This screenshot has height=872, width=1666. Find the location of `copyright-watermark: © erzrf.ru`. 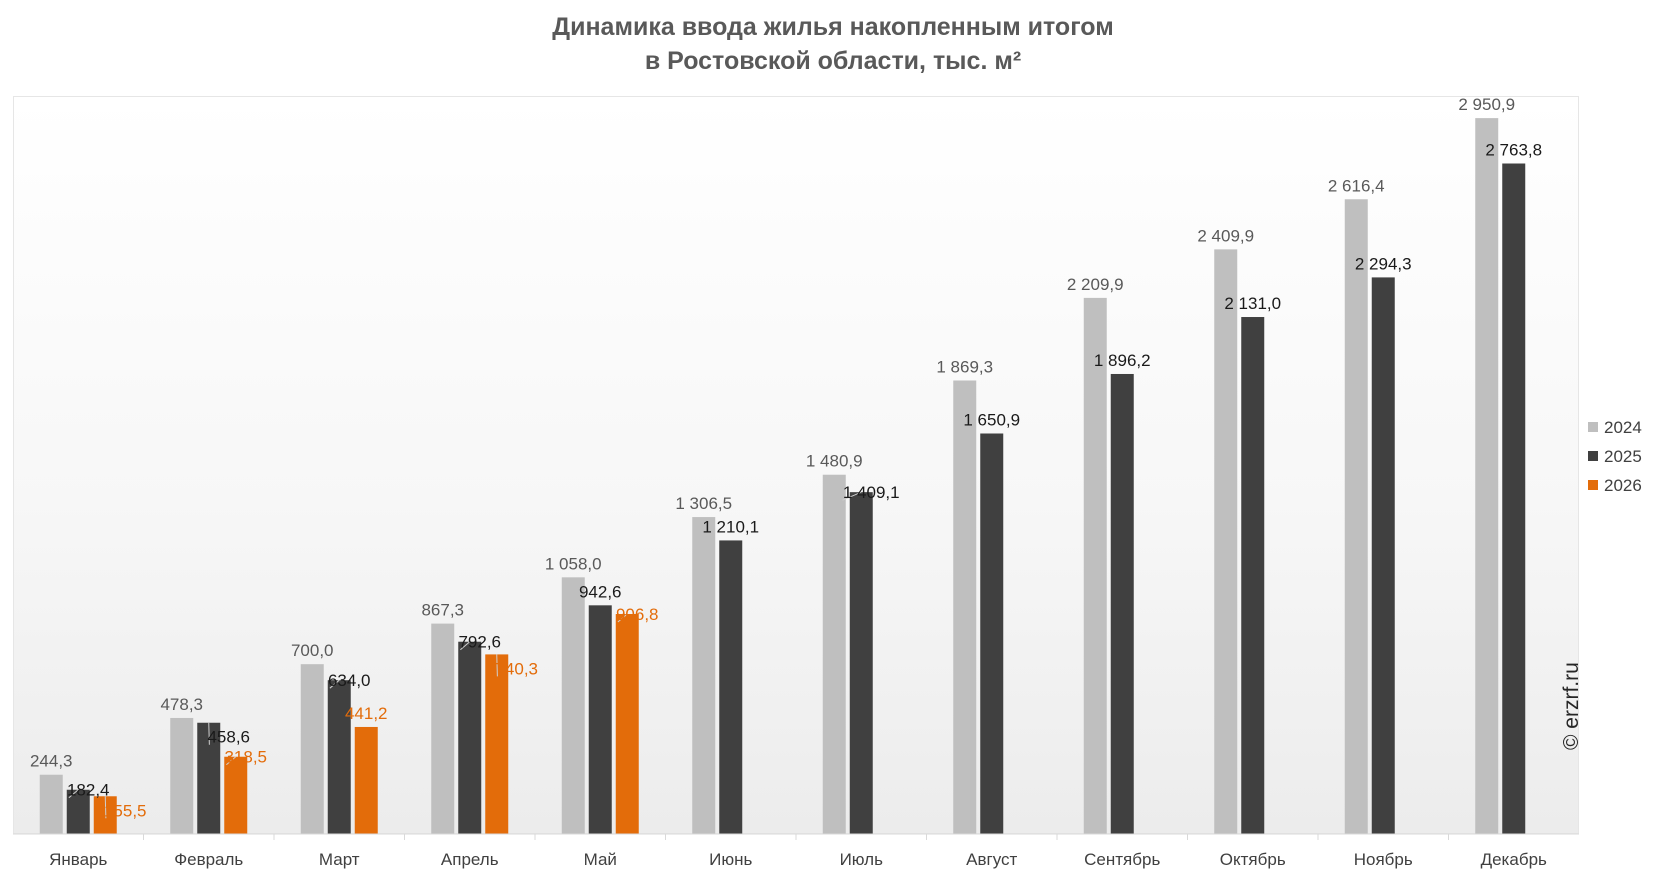

copyright-watermark: © erzrf.ru is located at coordinates (1571, 706).